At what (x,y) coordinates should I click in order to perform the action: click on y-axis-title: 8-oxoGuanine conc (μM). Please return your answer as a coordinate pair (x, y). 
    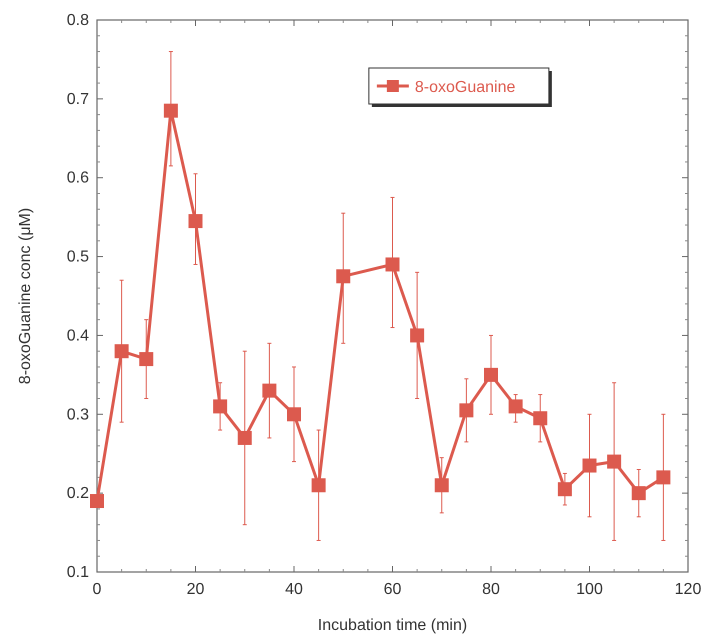
    Looking at the image, I should click on (25, 296).